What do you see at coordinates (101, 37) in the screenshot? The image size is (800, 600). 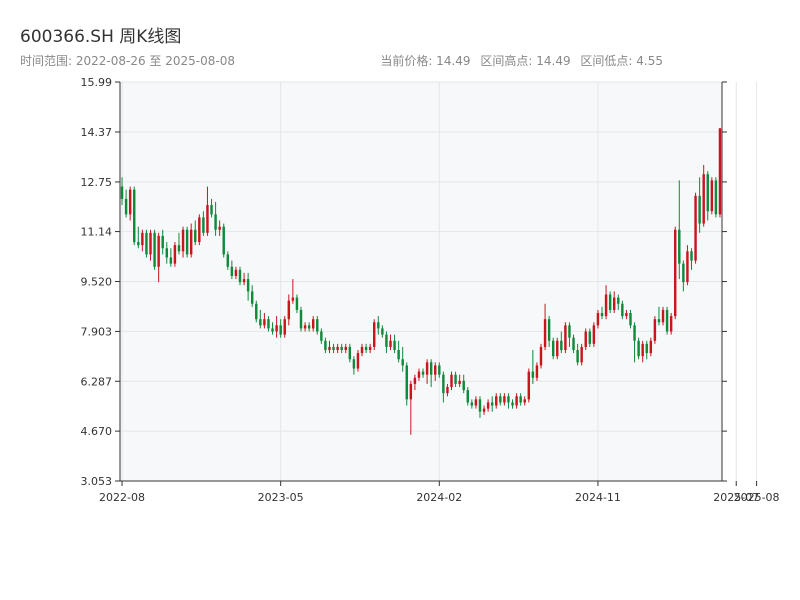 I see `chart-title: 600366.SH 周K线图` at bounding box center [101, 37].